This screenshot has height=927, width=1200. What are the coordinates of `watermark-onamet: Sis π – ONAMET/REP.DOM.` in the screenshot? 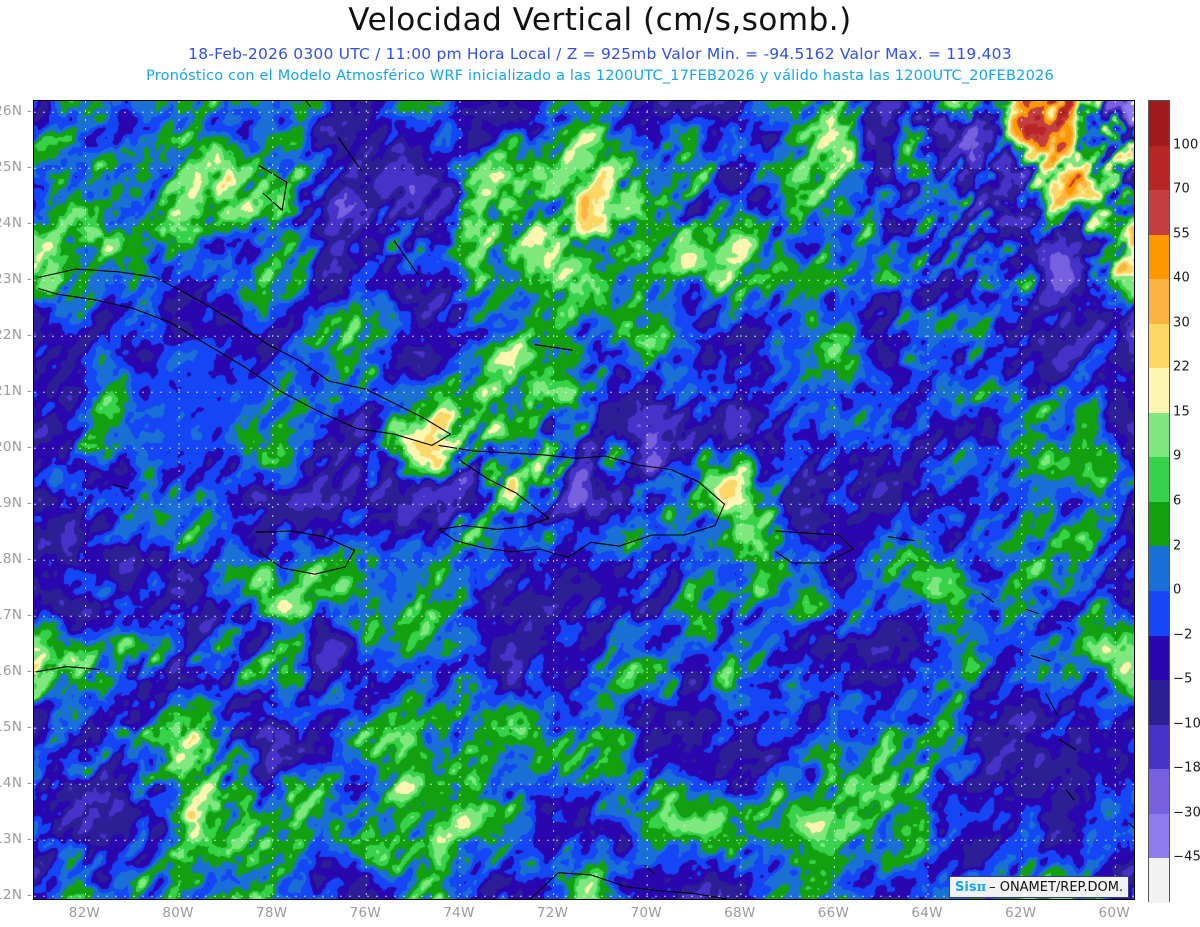 It's located at (1039, 887).